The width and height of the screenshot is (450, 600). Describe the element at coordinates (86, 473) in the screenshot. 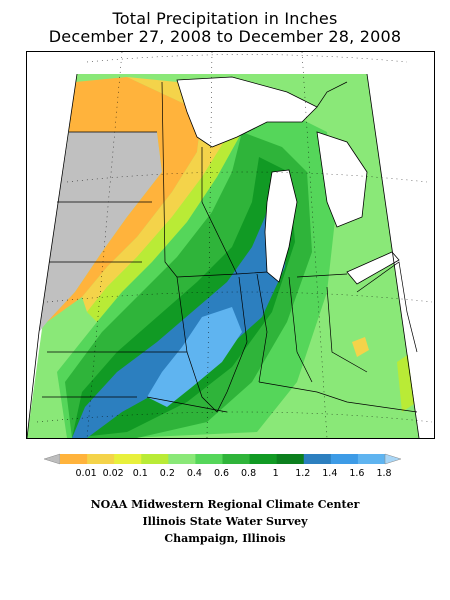

I see `legend-label: 0.01` at that location.